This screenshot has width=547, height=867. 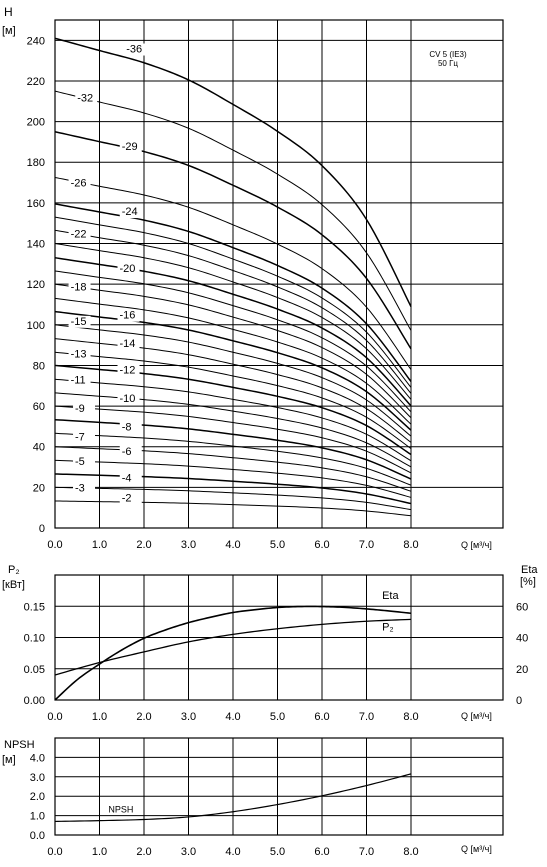 I want to click on curve-label: -12, so click(x=128, y=371).